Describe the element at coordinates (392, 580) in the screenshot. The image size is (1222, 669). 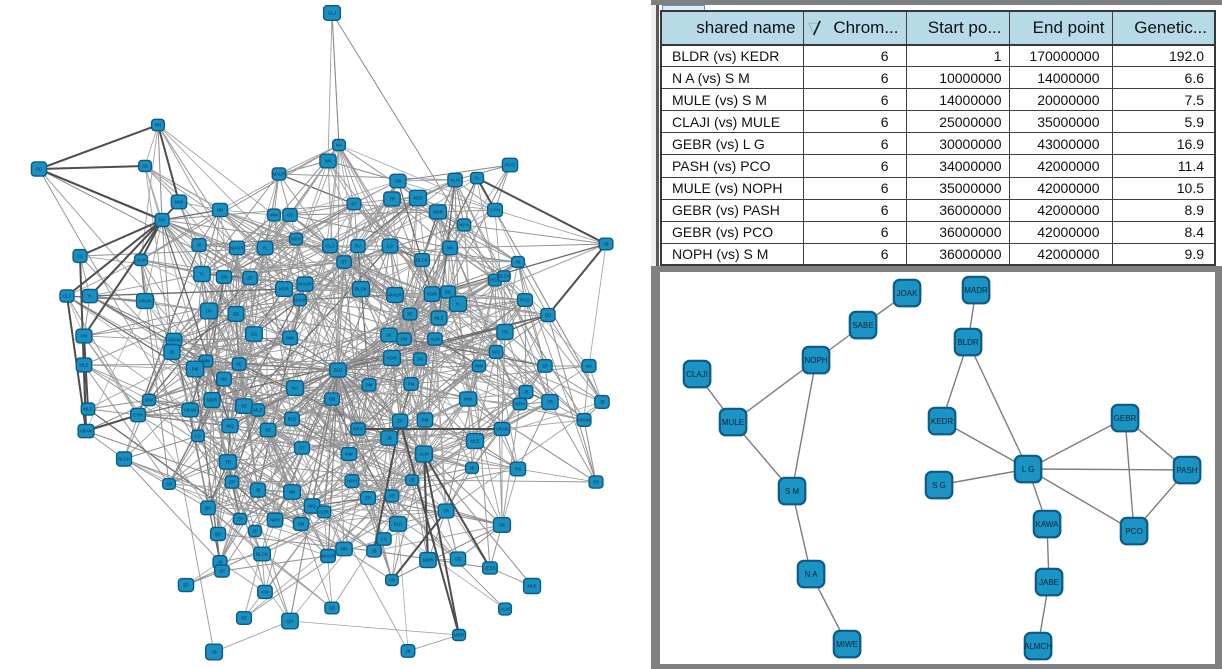
I see `svg-text: VN` at that location.